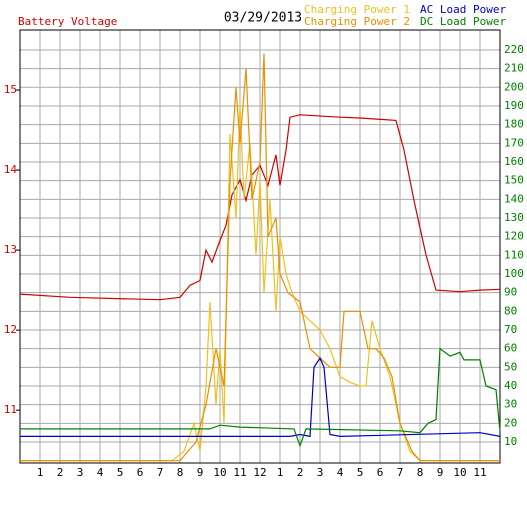 This screenshot has width=527, height=510. What do you see at coordinates (259, 472) in the screenshot?
I see `x-tick-label: 12` at bounding box center [259, 472].